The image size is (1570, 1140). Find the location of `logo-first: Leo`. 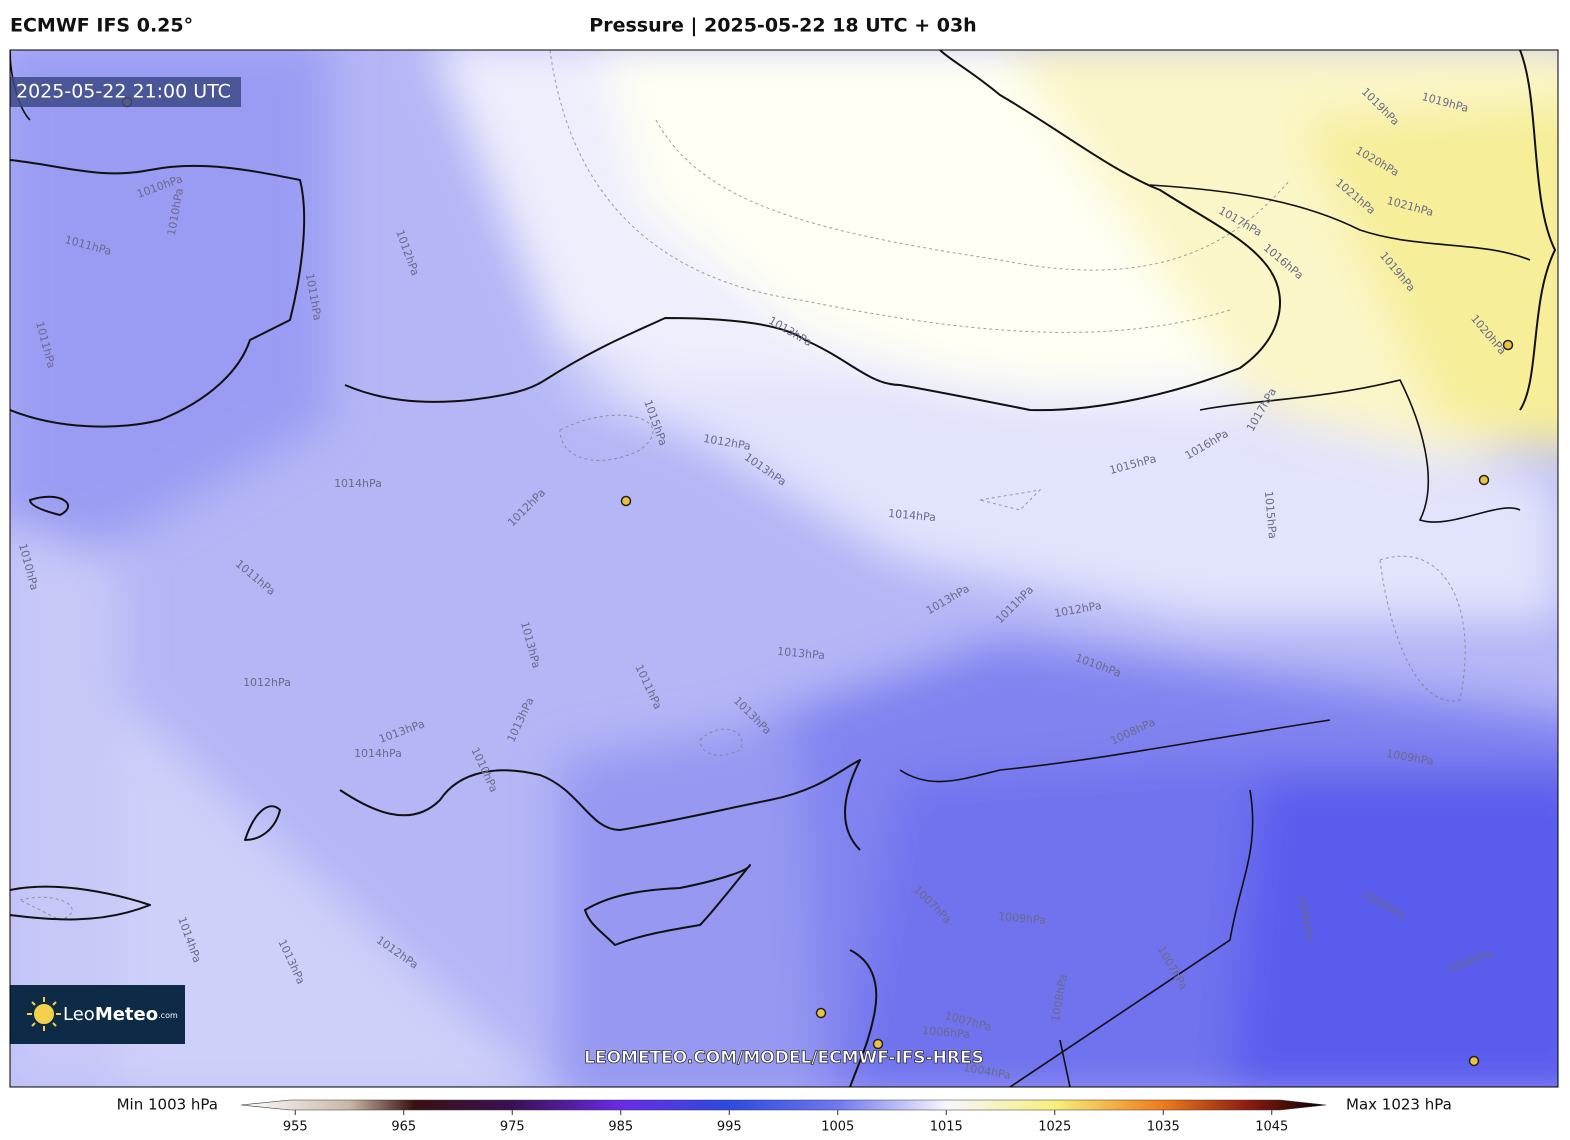

logo-first: Leo is located at coordinates (79, 1014).